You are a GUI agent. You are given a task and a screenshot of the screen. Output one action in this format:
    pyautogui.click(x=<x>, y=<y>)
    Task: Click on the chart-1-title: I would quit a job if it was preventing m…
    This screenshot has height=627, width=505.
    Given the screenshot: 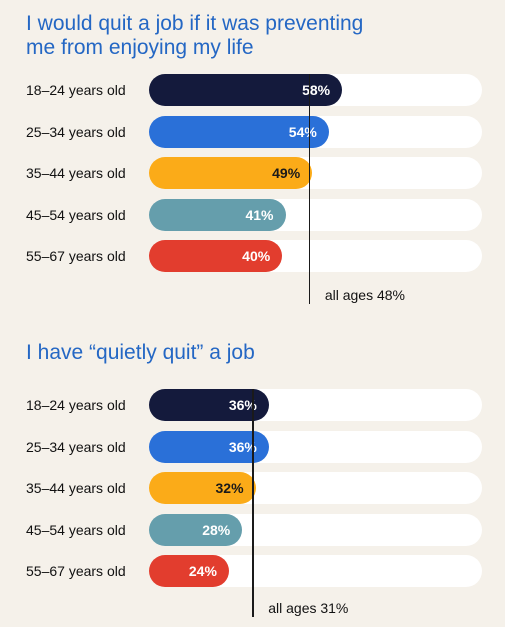 What is the action you would take?
    pyautogui.click(x=194, y=36)
    